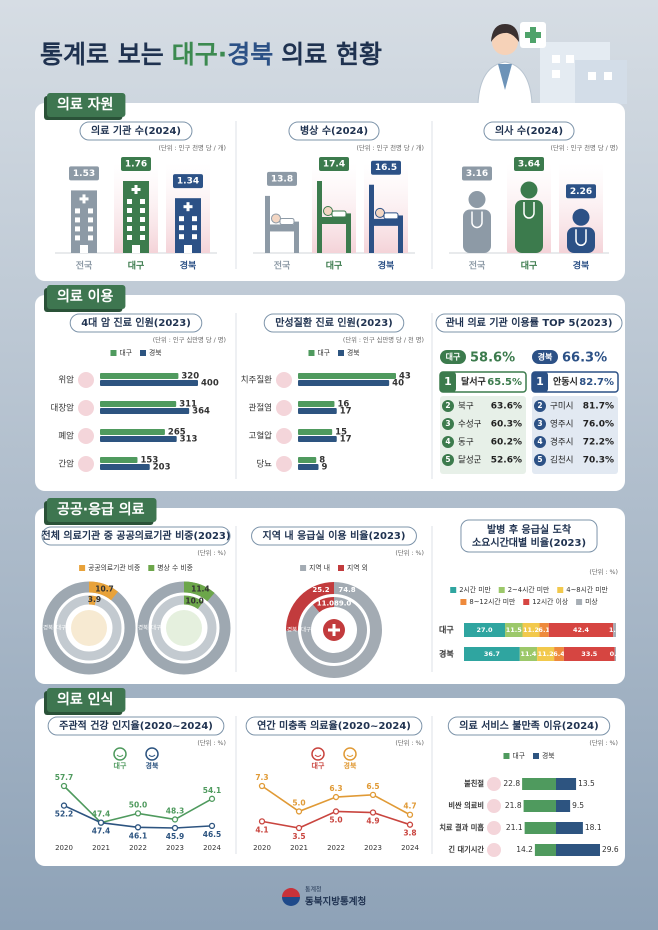 The width and height of the screenshot is (658, 930). I want to click on donut-slice, so click(334, 630).